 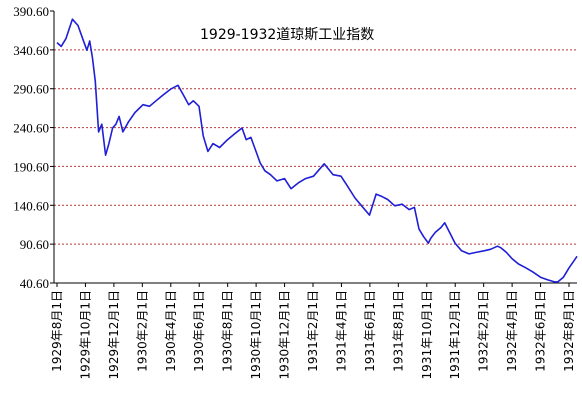 I want to click on x-tick-label: 1931年10月1日, so click(x=427, y=334).